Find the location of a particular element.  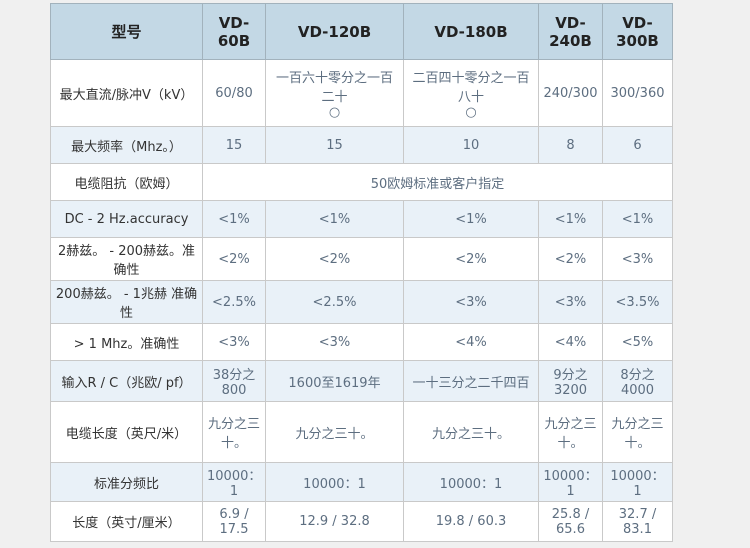

row-label: 标准分频比 is located at coordinates (126, 482).